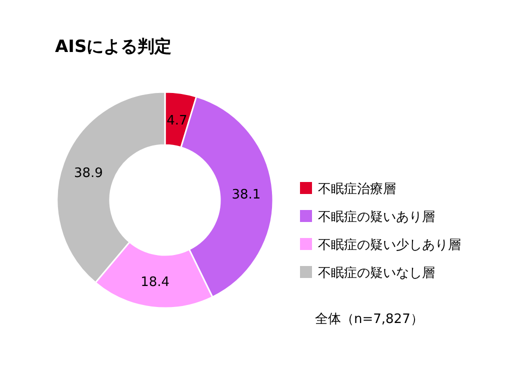 The height and width of the screenshot is (384, 512). What do you see at coordinates (113, 47) in the screenshot?
I see `chart-title: AISによる判定` at bounding box center [113, 47].